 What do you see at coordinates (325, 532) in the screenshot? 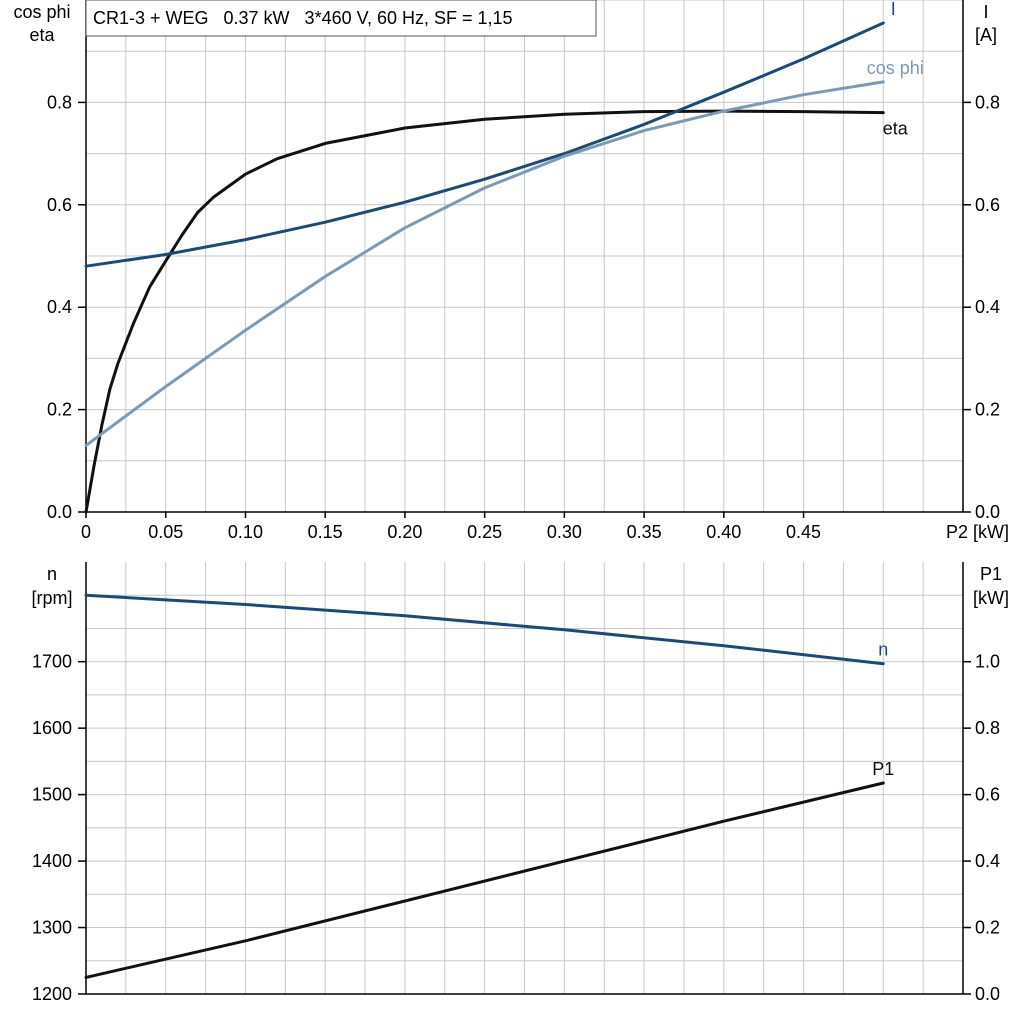
I see `x-tick-label: 0.15` at bounding box center [325, 532].